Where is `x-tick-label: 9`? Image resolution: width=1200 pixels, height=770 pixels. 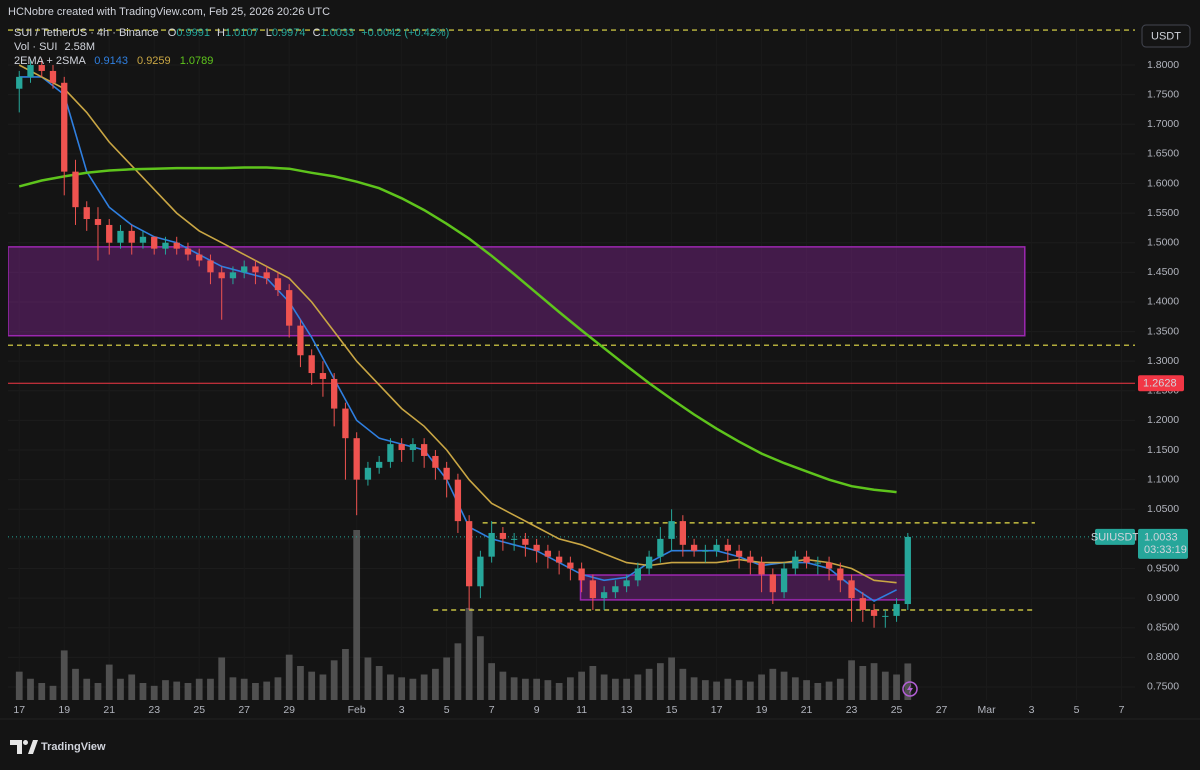
x-tick-label: 9 is located at coordinates (537, 710).